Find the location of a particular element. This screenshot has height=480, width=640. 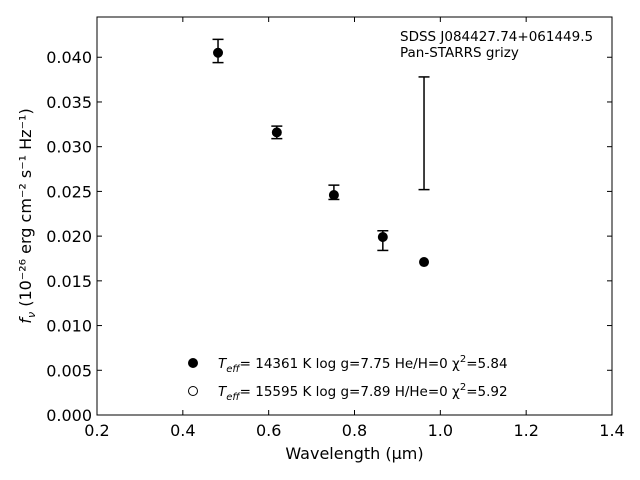

x-tick-label: 1.2 is located at coordinates (525, 430).